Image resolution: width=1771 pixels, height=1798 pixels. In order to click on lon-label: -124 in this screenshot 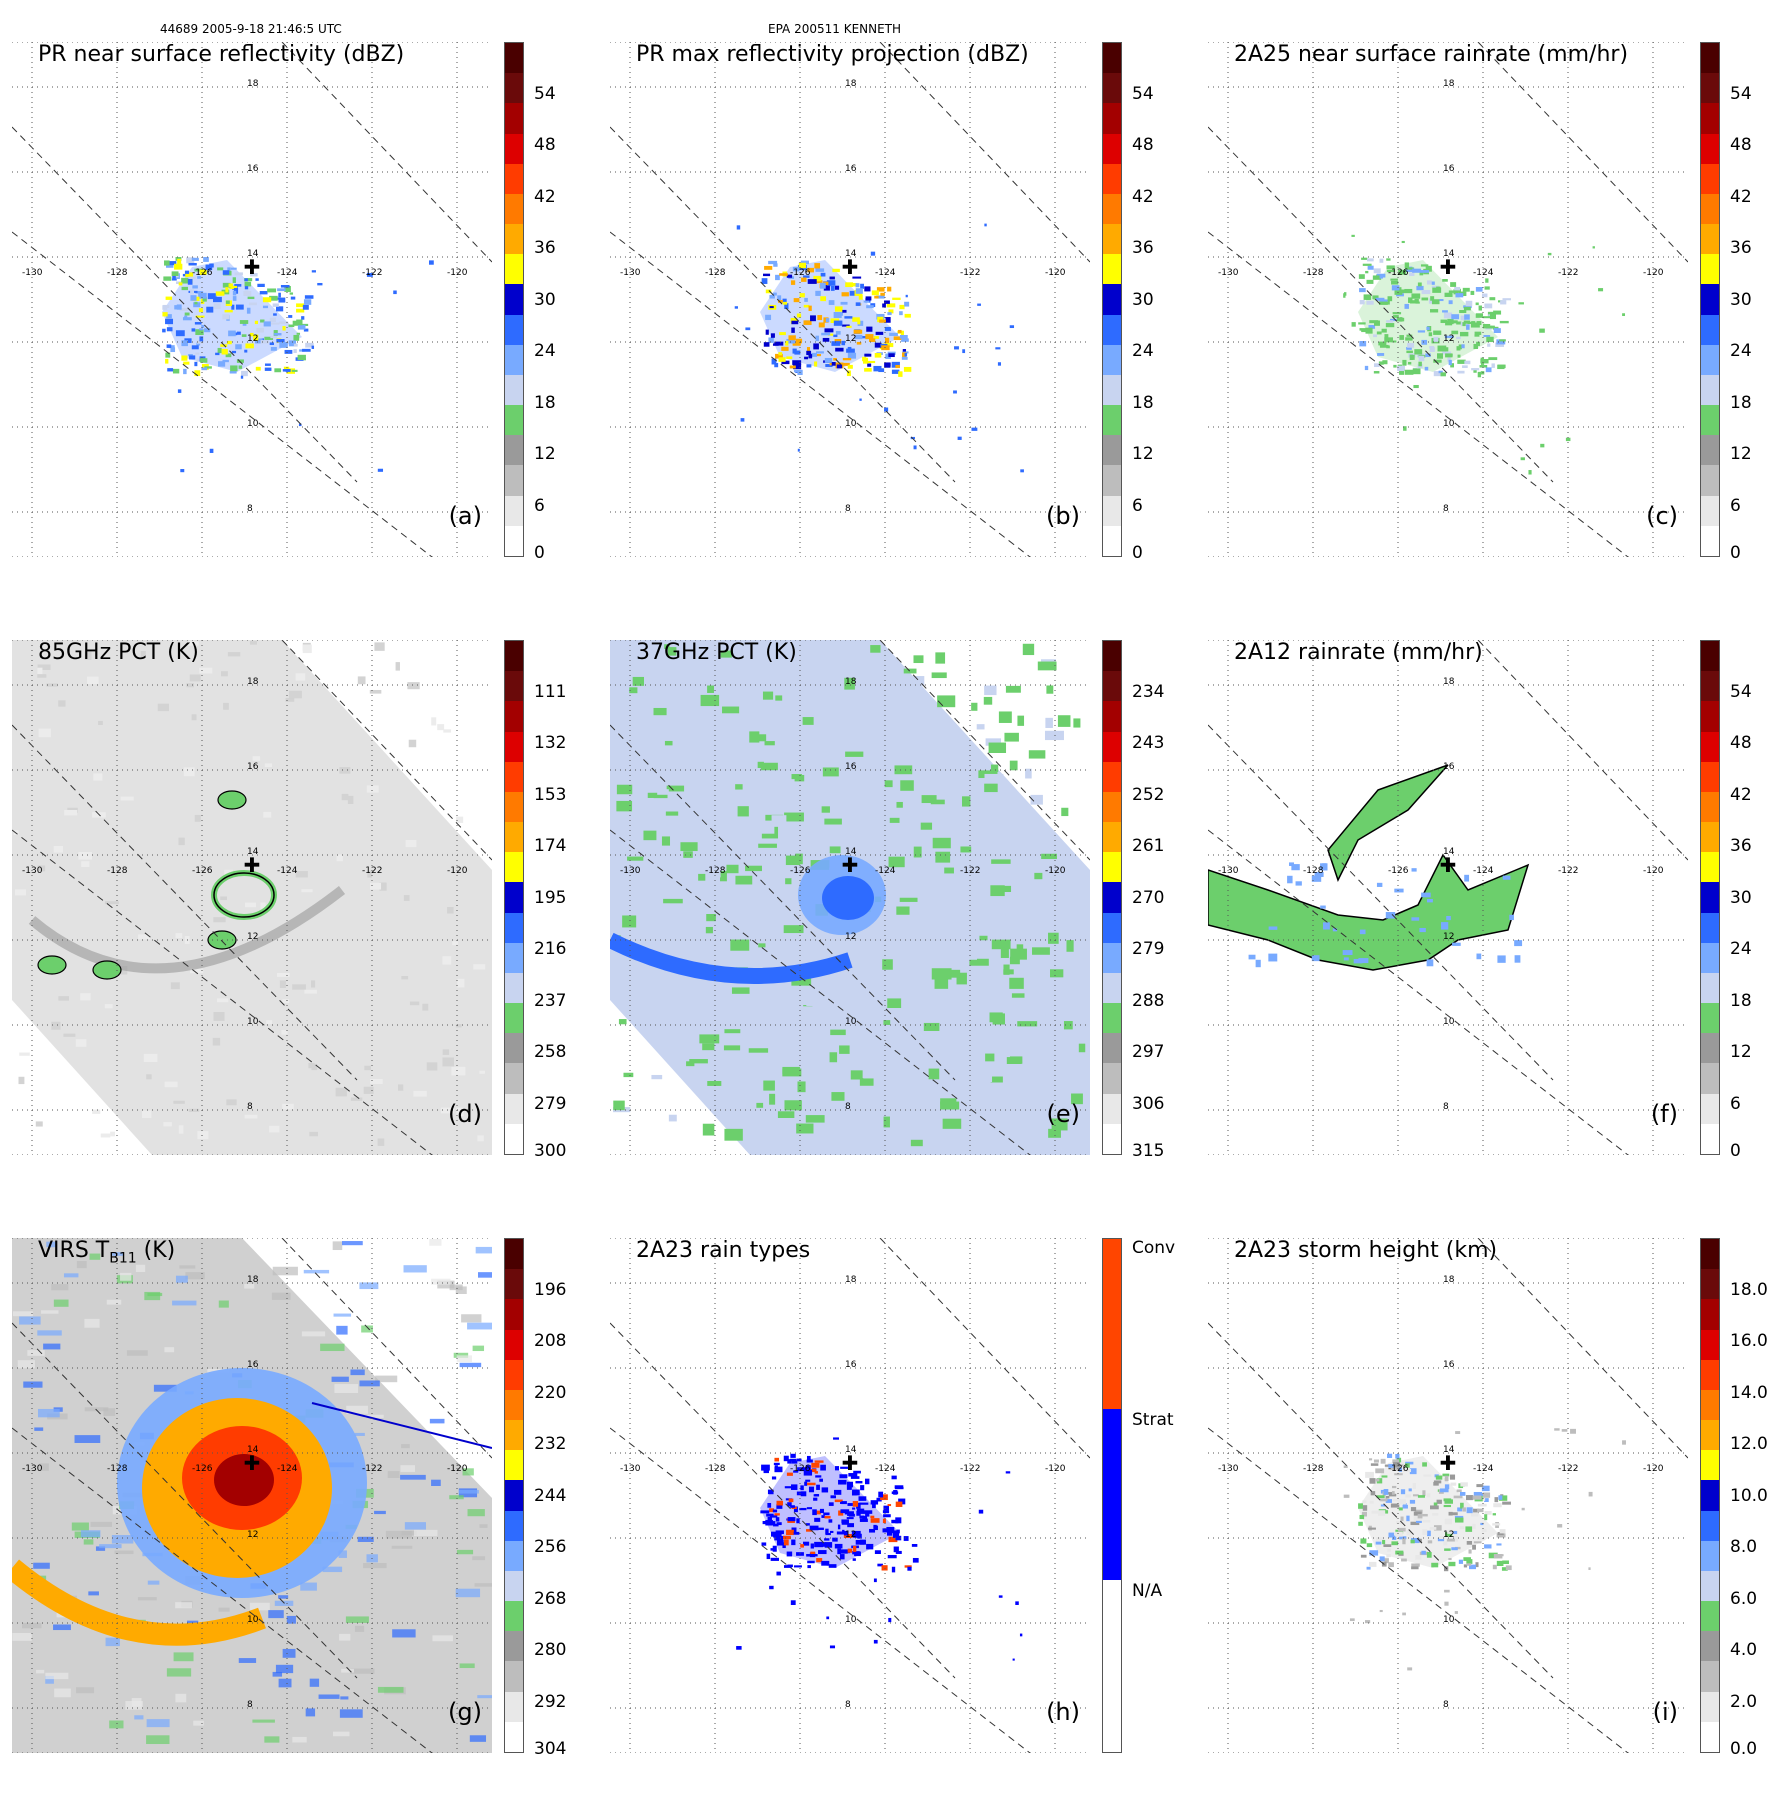, I will do `click(885, 871)`.